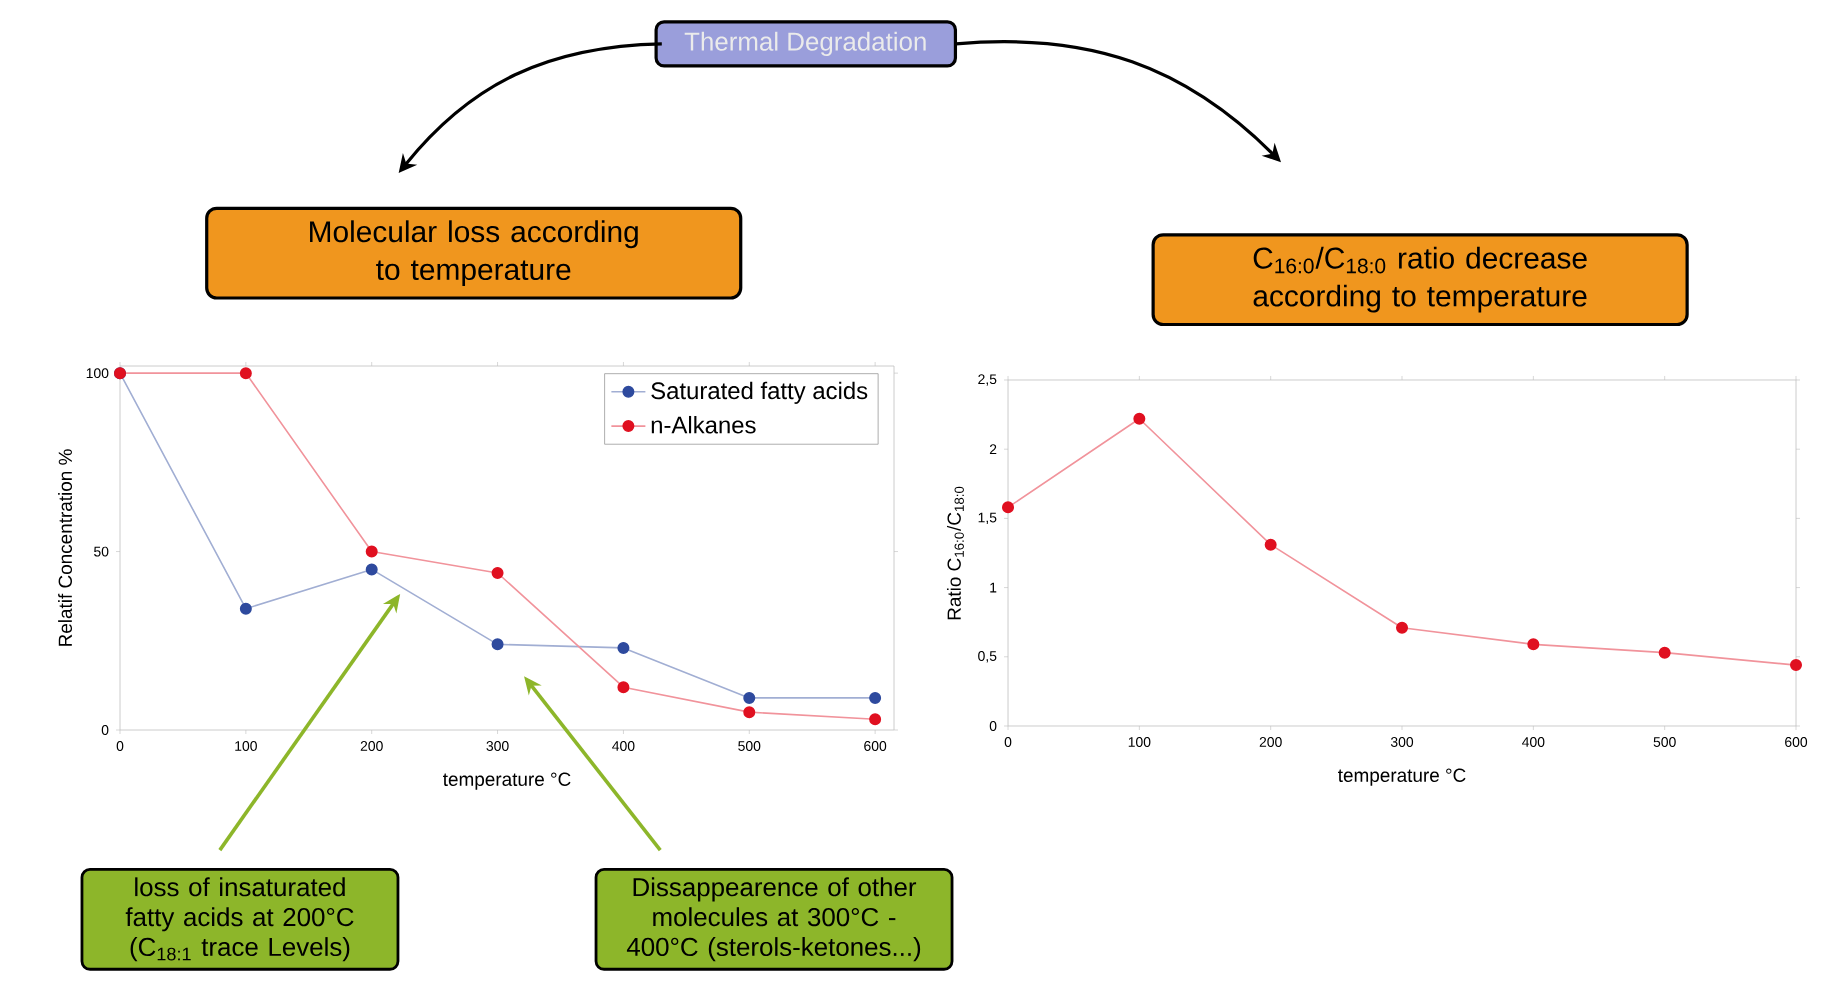 The width and height of the screenshot is (1824, 998). What do you see at coordinates (955, 553) in the screenshot?
I see `y-axis-title: Ratio C$_{16:0}$/C$_{18:0}$` at bounding box center [955, 553].